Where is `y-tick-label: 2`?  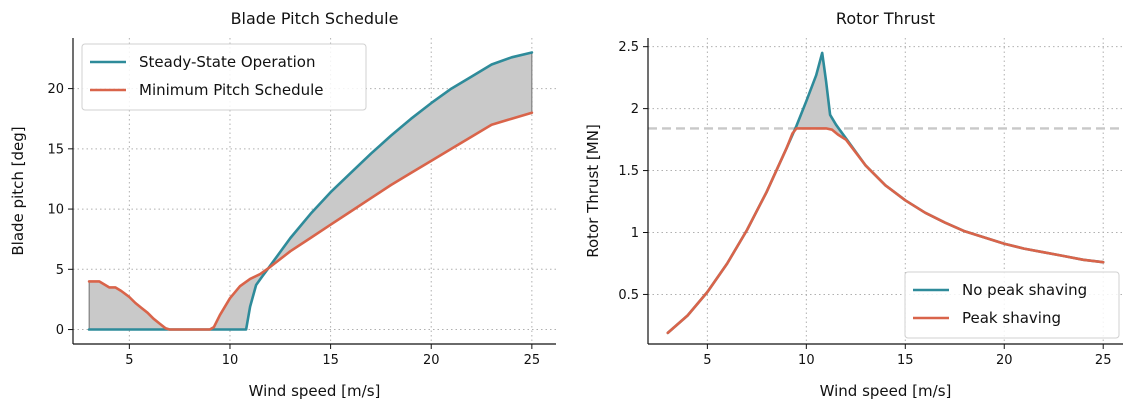 y-tick-label: 2 is located at coordinates (635, 109).